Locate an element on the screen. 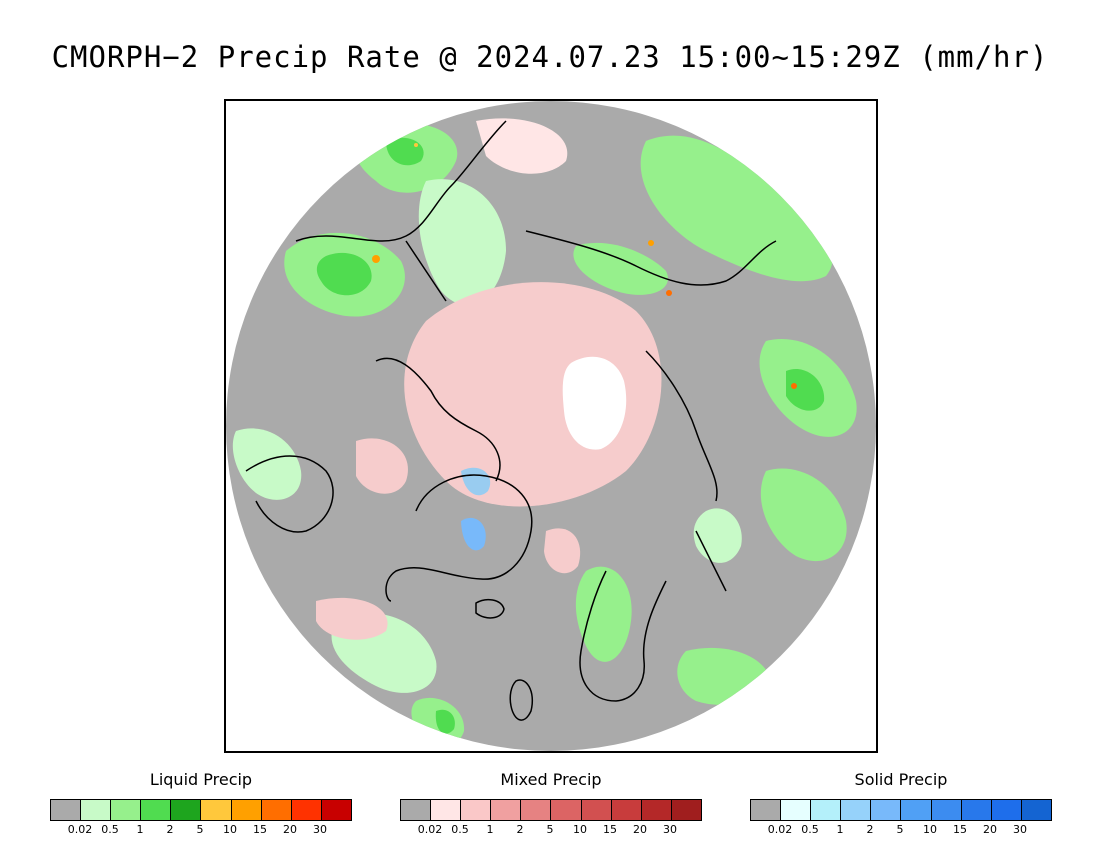 The height and width of the screenshot is (850, 1100). solid-precip-area is located at coordinates (473, 534).